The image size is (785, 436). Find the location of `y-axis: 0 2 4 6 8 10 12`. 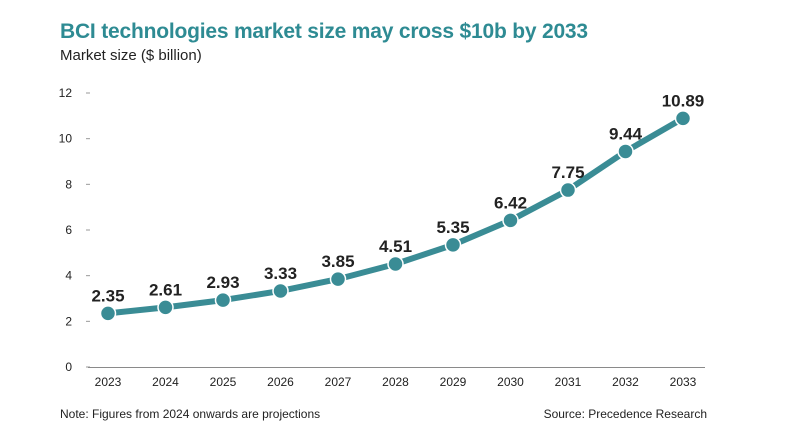

y-axis: 0 2 4 6 8 10 12 is located at coordinates (74, 230).